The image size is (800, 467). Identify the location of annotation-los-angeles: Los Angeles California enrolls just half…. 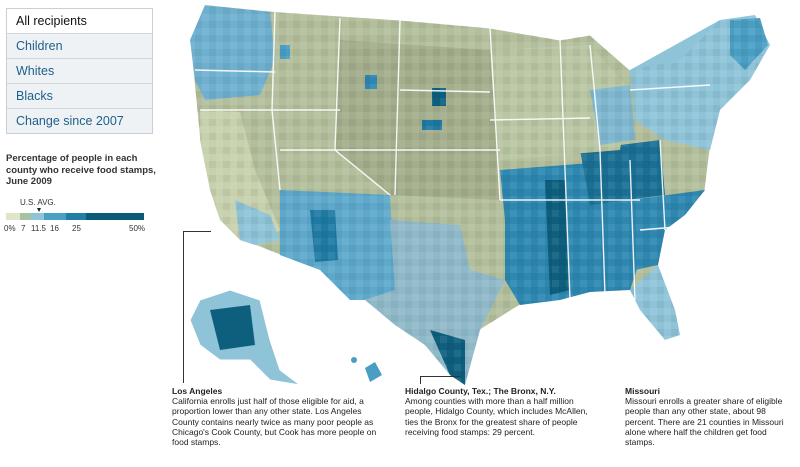
(277, 416).